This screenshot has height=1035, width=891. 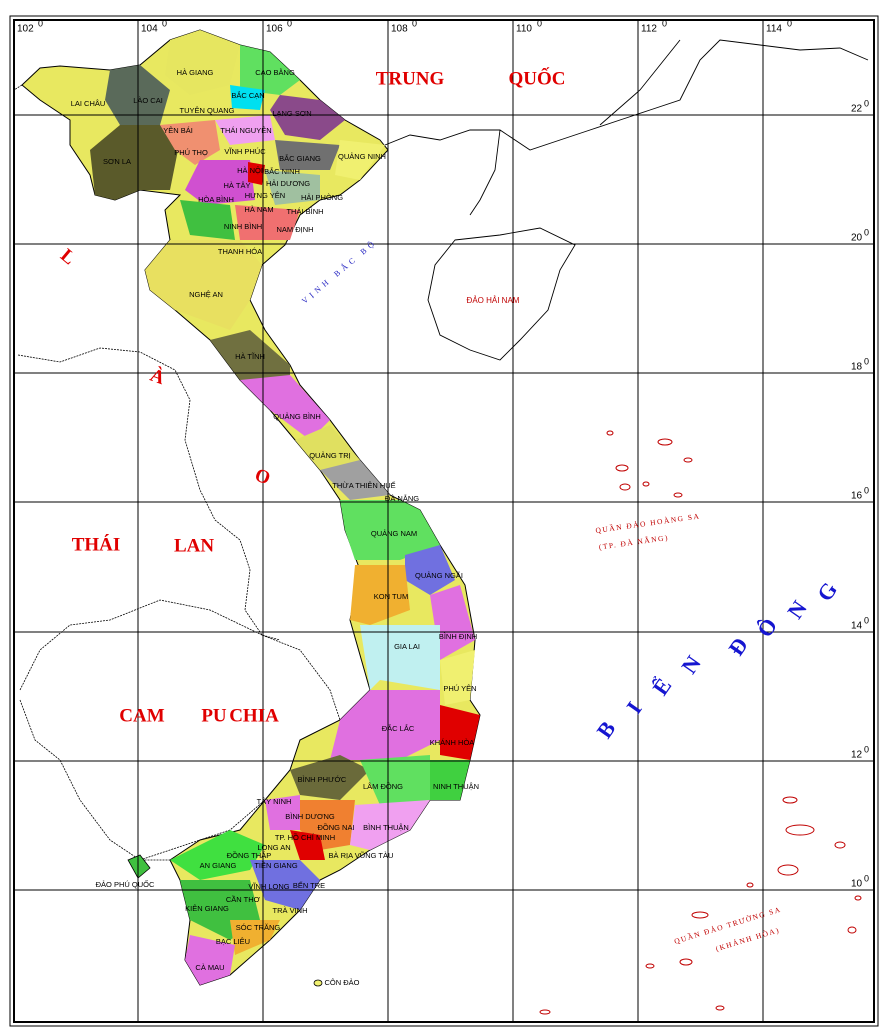 I want to click on province-name: THÁI NGUYÊN, so click(x=245, y=130).